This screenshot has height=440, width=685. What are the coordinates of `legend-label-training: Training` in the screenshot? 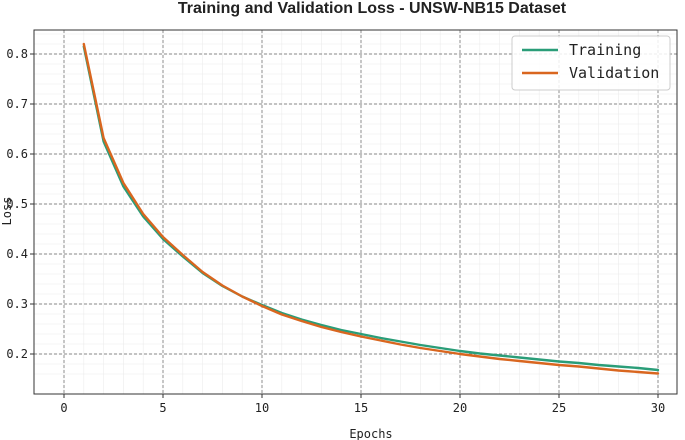 It's located at (605, 50).